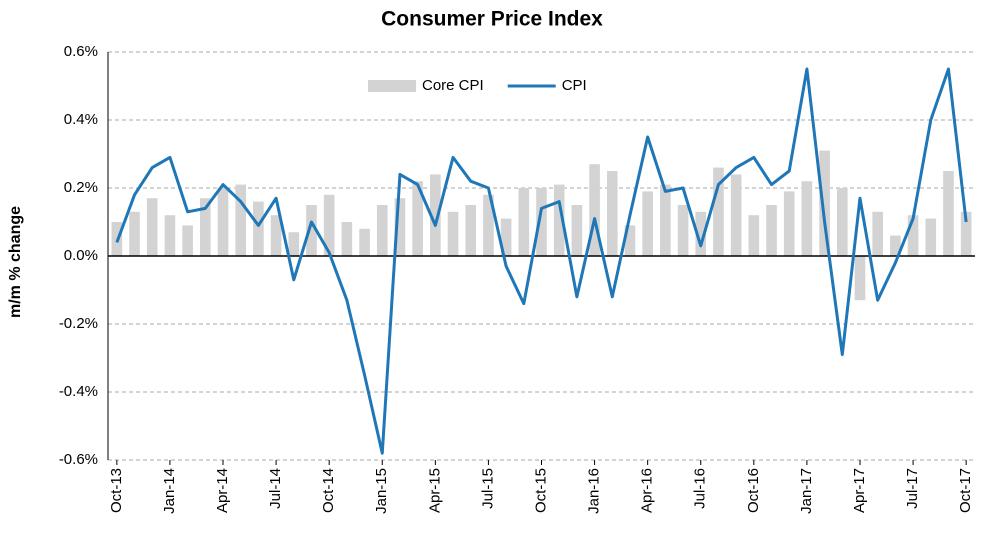 The height and width of the screenshot is (551, 988). Describe the element at coordinates (434, 490) in the screenshot. I see `x-tick-label: Apr-15` at that location.